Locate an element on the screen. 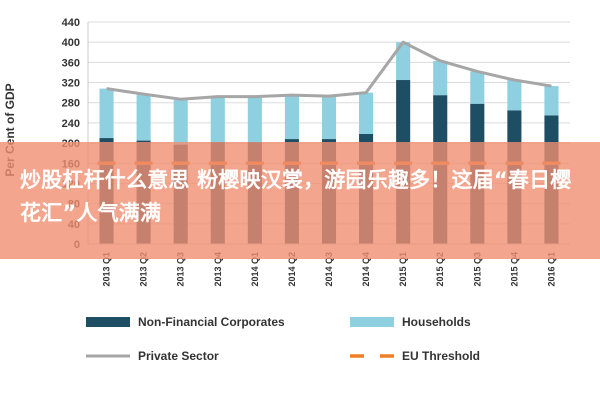 The width and height of the screenshot is (600, 405). y-tick-label: 320 is located at coordinates (71, 84).